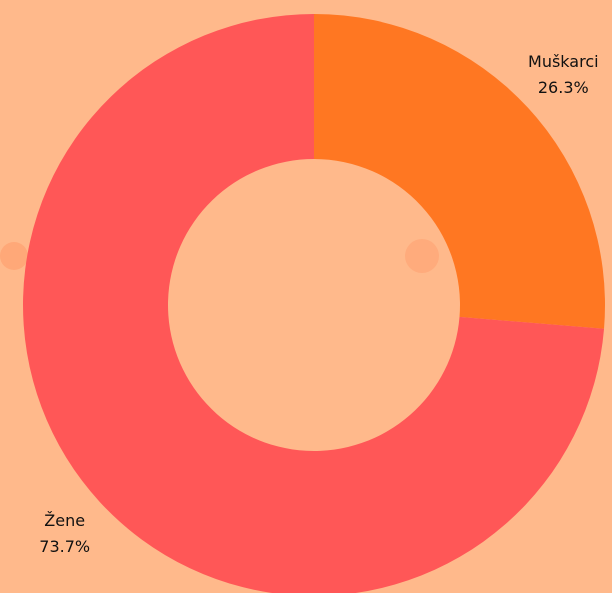 The height and width of the screenshot is (593, 612). I want to click on segment-label: Muškarci, so click(563, 61).